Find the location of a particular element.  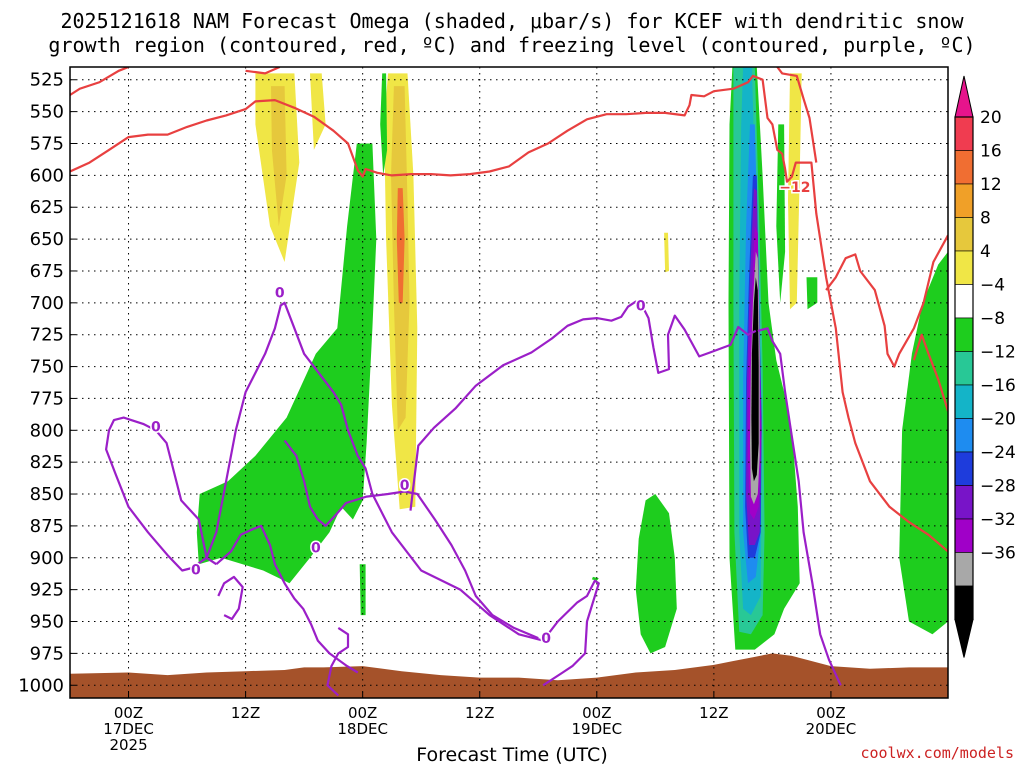

contour-label-0: 0 is located at coordinates (280, 294).